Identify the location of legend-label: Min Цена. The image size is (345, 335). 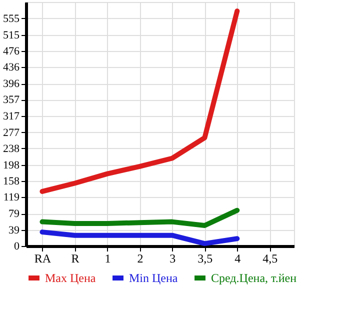
(153, 278).